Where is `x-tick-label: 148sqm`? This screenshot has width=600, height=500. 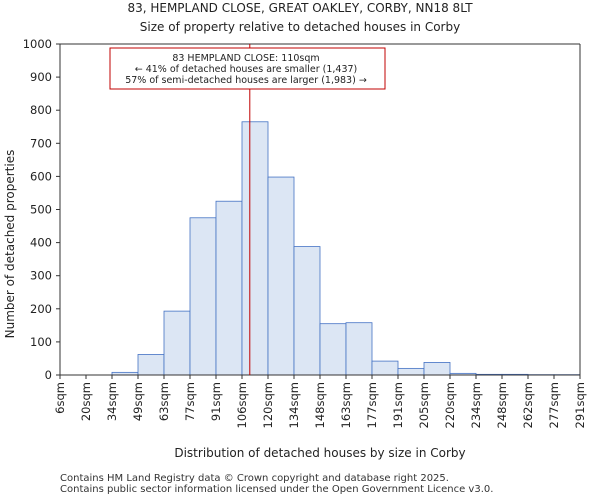
x-tick-label: 148sqm is located at coordinates (320, 405).